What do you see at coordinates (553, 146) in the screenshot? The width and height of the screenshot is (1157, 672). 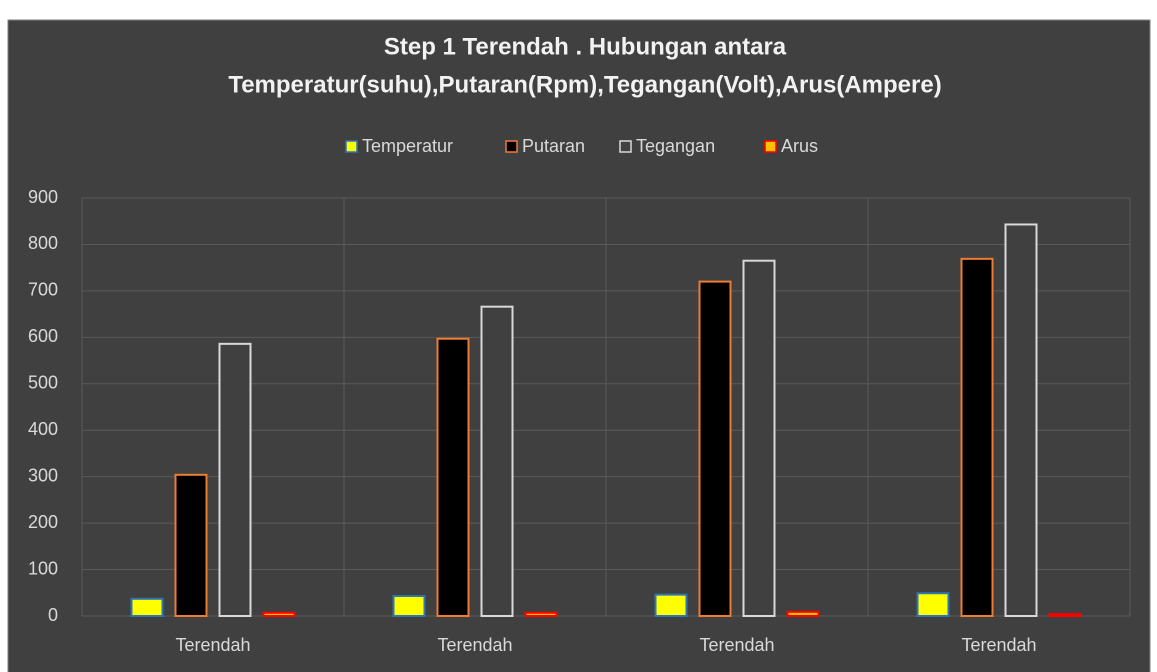 I see `legend-label: Putaran` at bounding box center [553, 146].